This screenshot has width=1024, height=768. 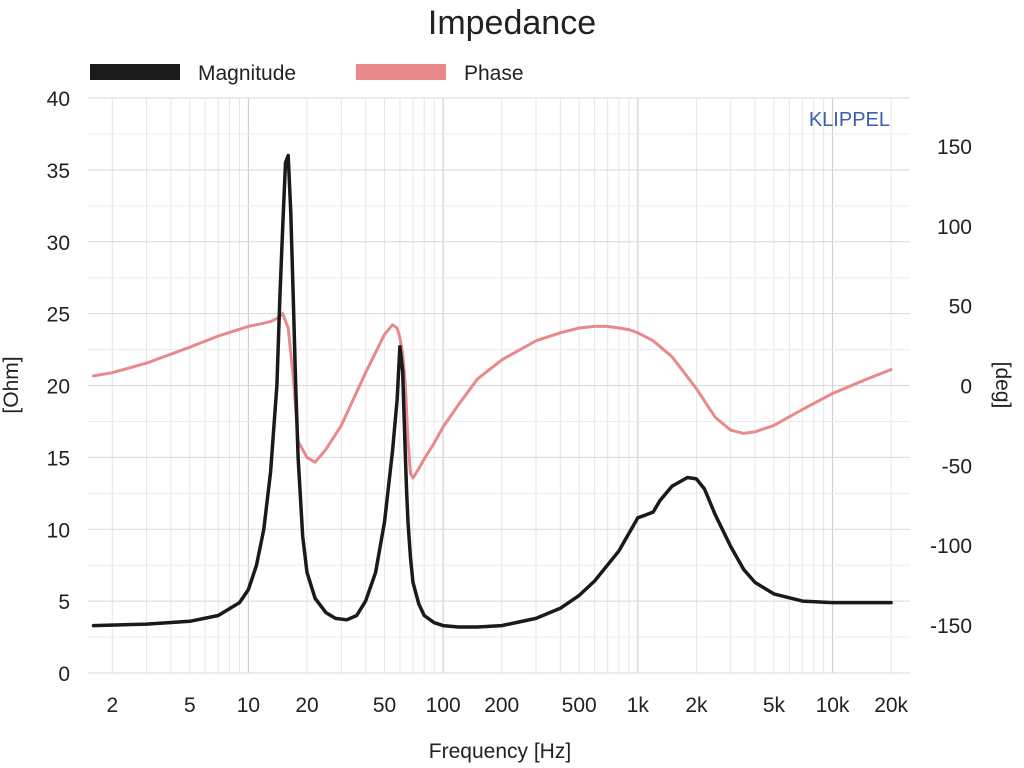 What do you see at coordinates (58, 530) in the screenshot?
I see `y-left-tick-label-10: 10` at bounding box center [58, 530].